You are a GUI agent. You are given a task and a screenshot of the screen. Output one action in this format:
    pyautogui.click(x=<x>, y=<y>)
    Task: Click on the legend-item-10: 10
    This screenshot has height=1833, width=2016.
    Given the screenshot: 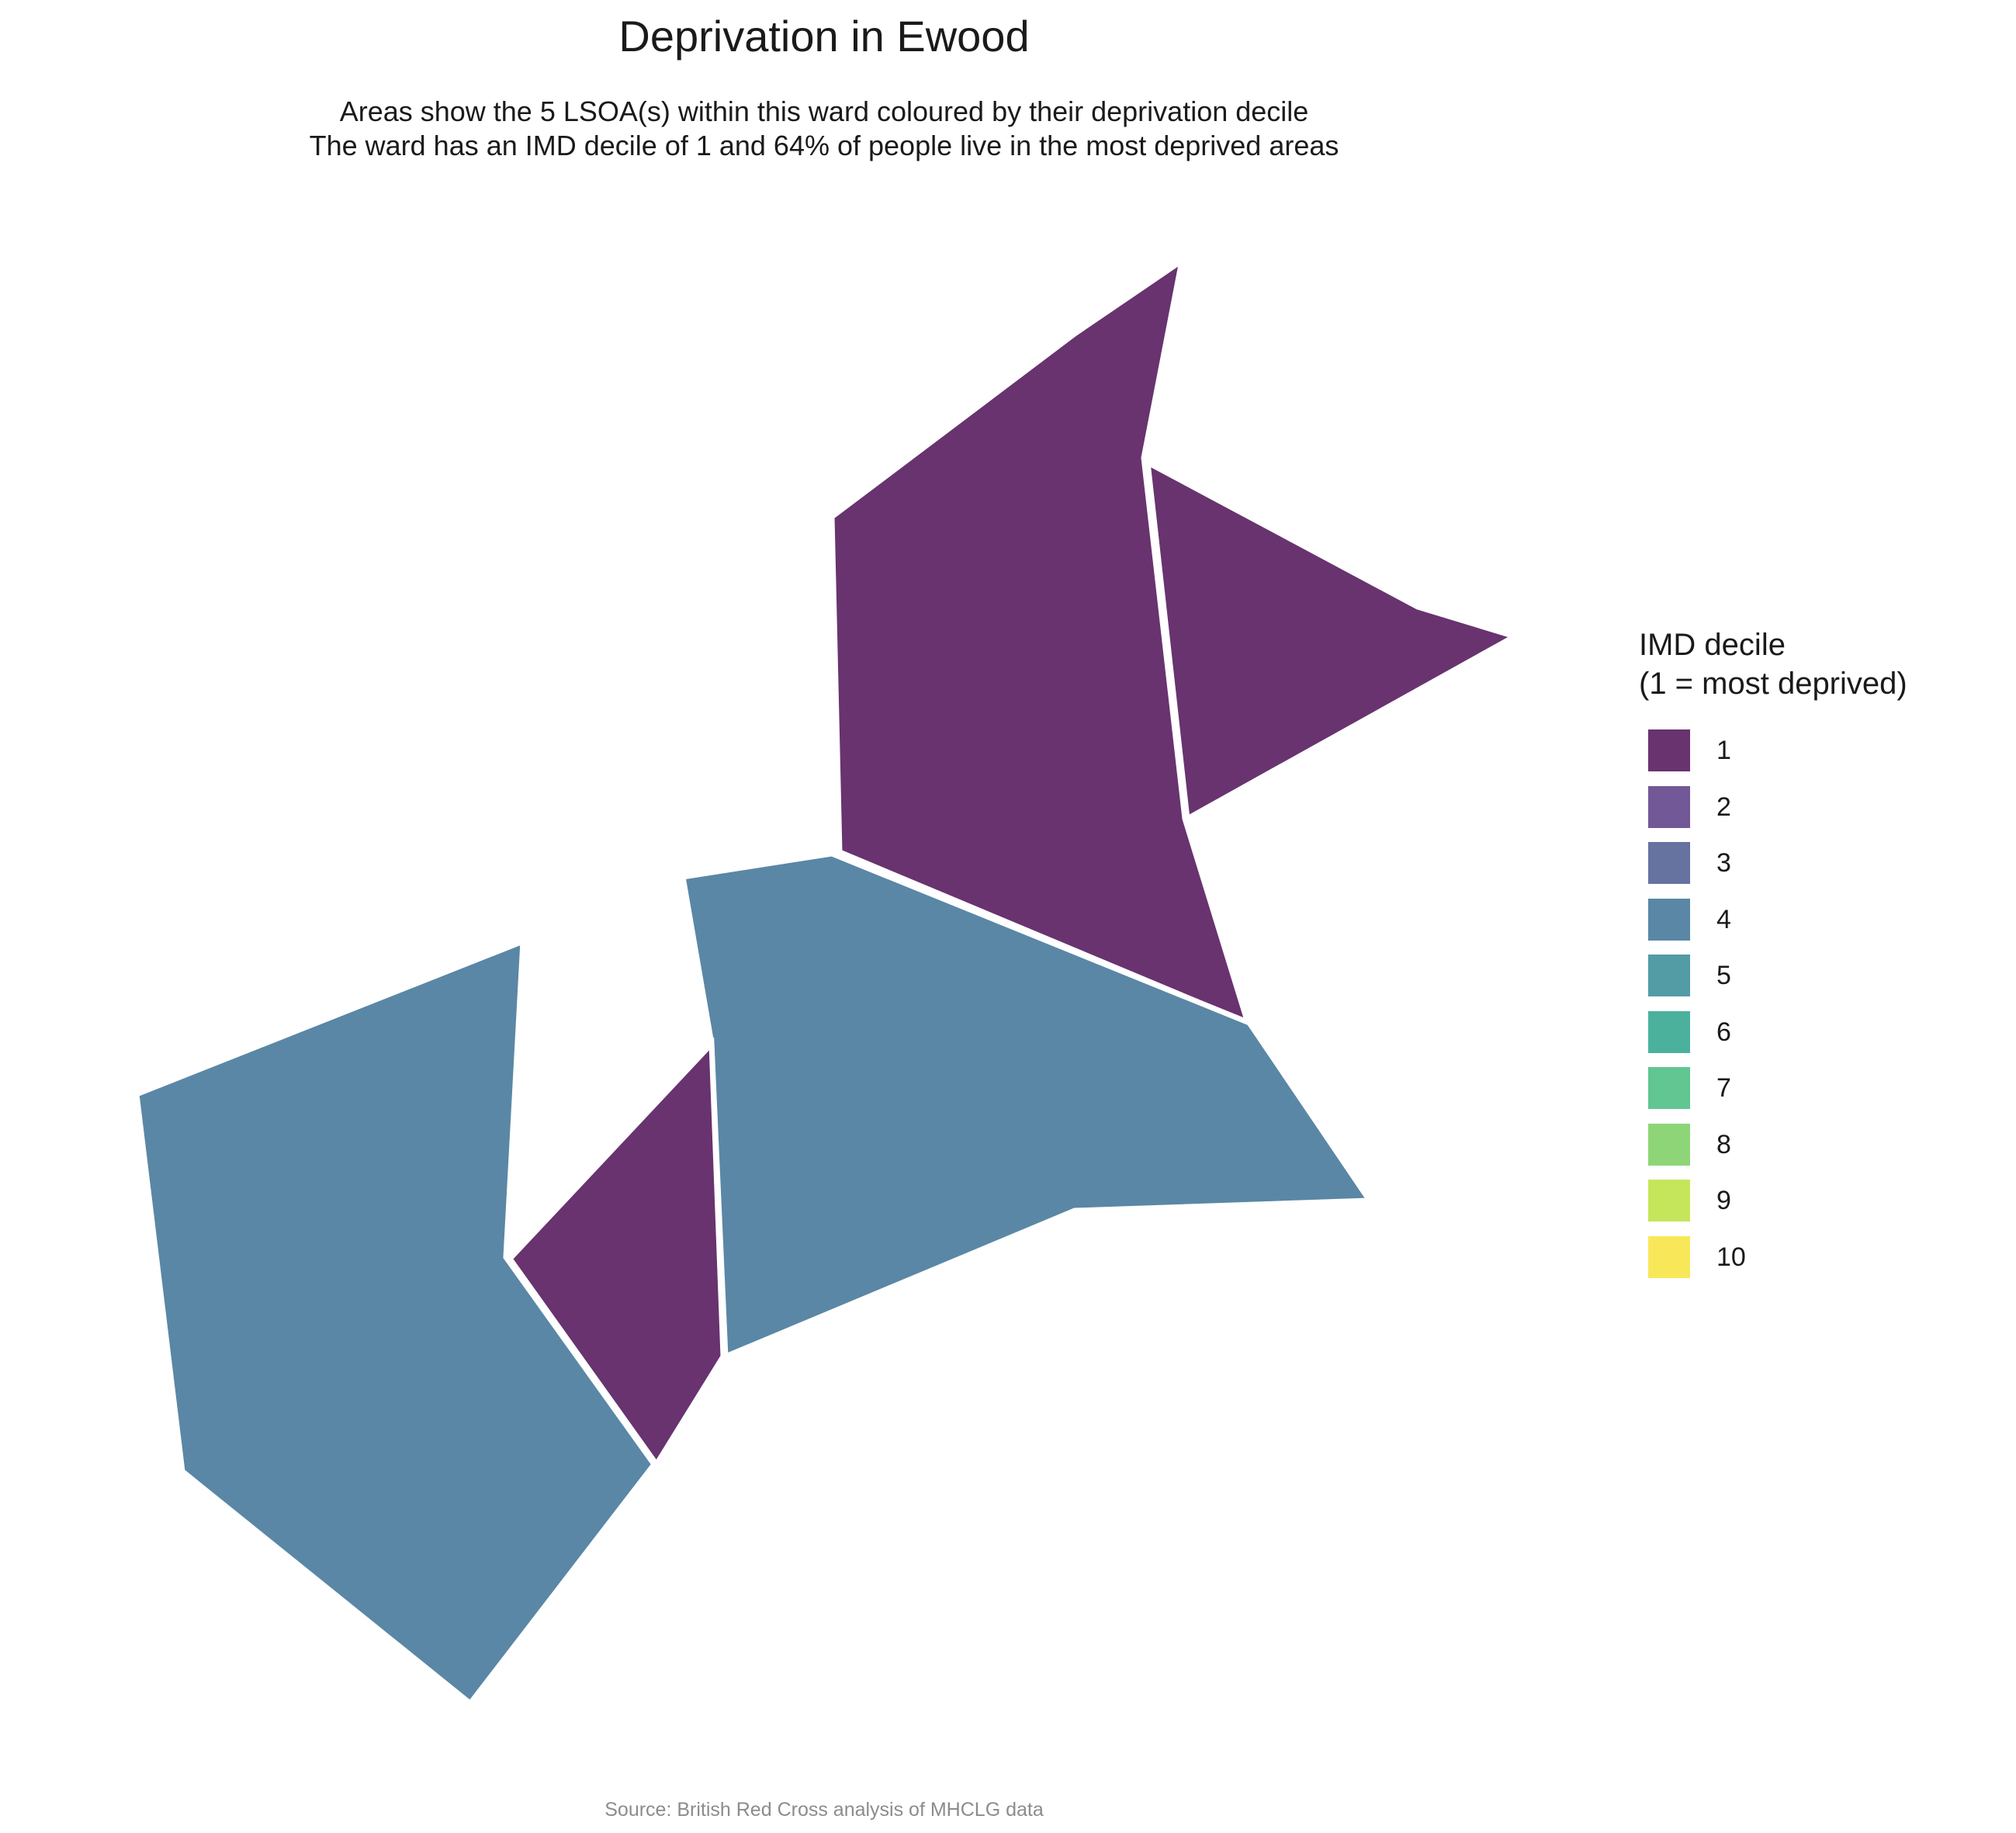 What is the action you would take?
    pyautogui.click(x=1818, y=1264)
    